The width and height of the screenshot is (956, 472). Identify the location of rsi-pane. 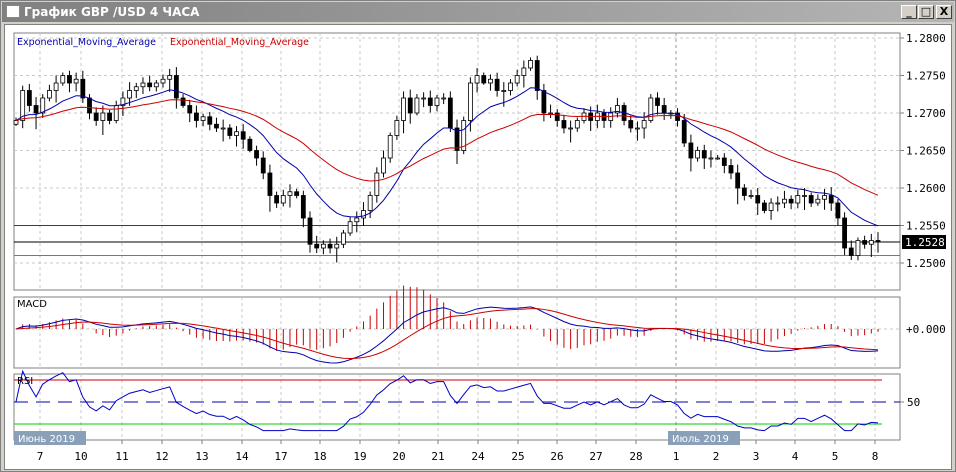
(457, 407).